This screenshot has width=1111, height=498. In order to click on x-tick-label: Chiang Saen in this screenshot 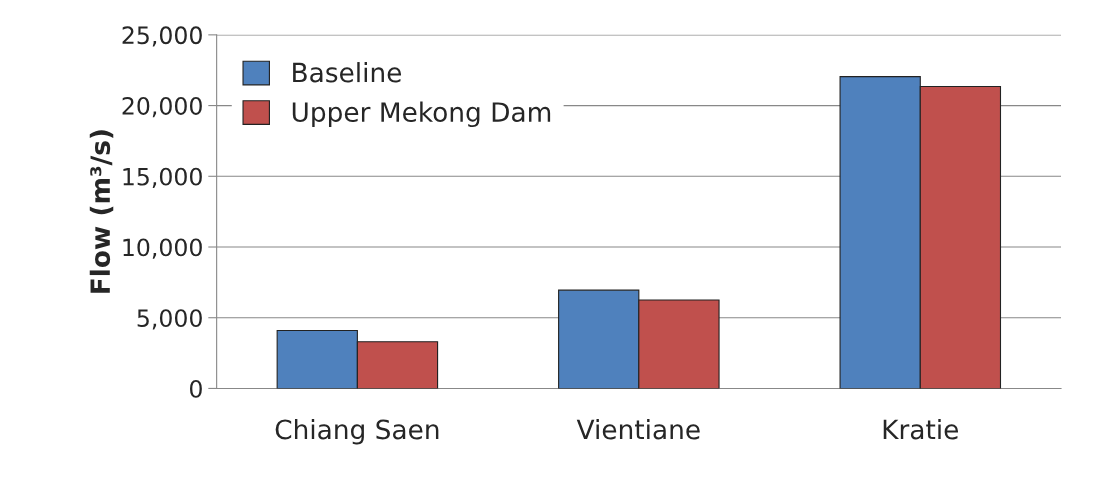, I will do `click(357, 432)`.